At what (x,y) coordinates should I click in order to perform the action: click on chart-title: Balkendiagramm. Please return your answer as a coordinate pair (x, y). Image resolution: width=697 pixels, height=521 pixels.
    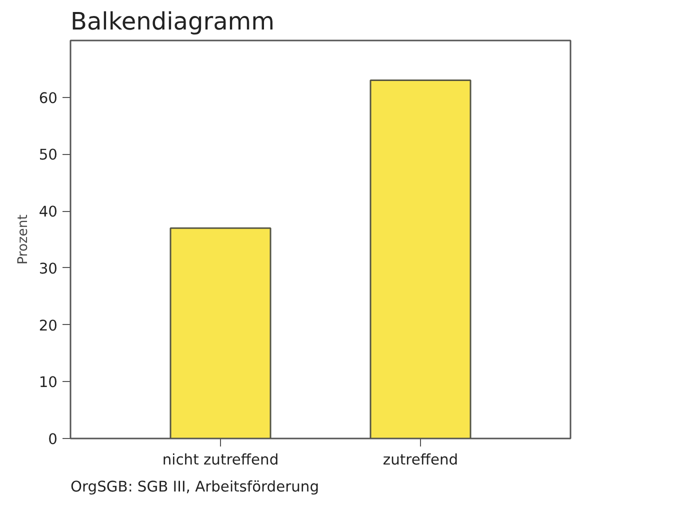
    Looking at the image, I should click on (172, 22).